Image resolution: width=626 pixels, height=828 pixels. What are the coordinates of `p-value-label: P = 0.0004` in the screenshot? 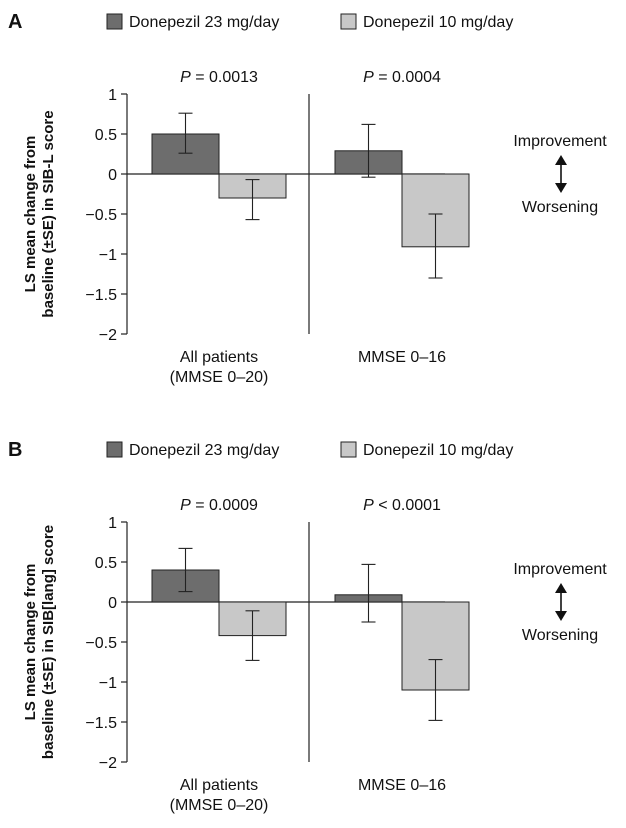 It's located at (402, 77).